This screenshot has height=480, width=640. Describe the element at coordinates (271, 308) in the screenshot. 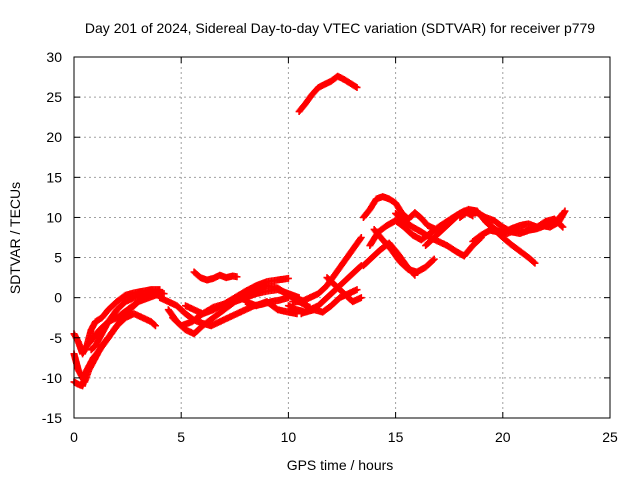

I see `series-track-k` at that location.